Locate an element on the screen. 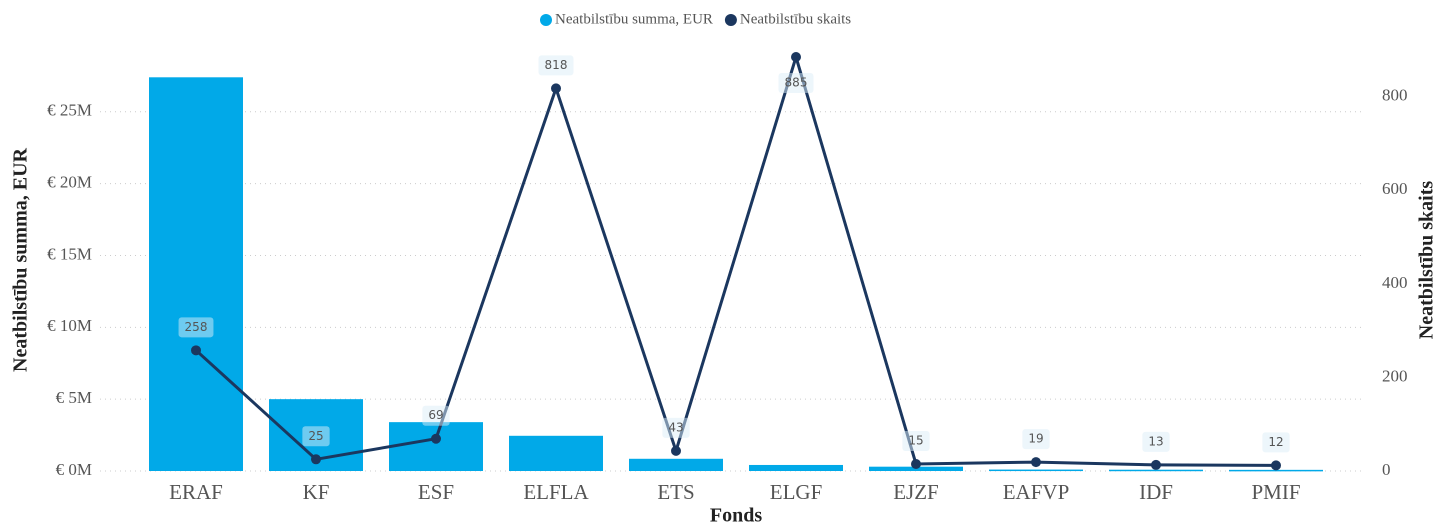 The height and width of the screenshot is (527, 1439). data-label: 885 is located at coordinates (796, 83).